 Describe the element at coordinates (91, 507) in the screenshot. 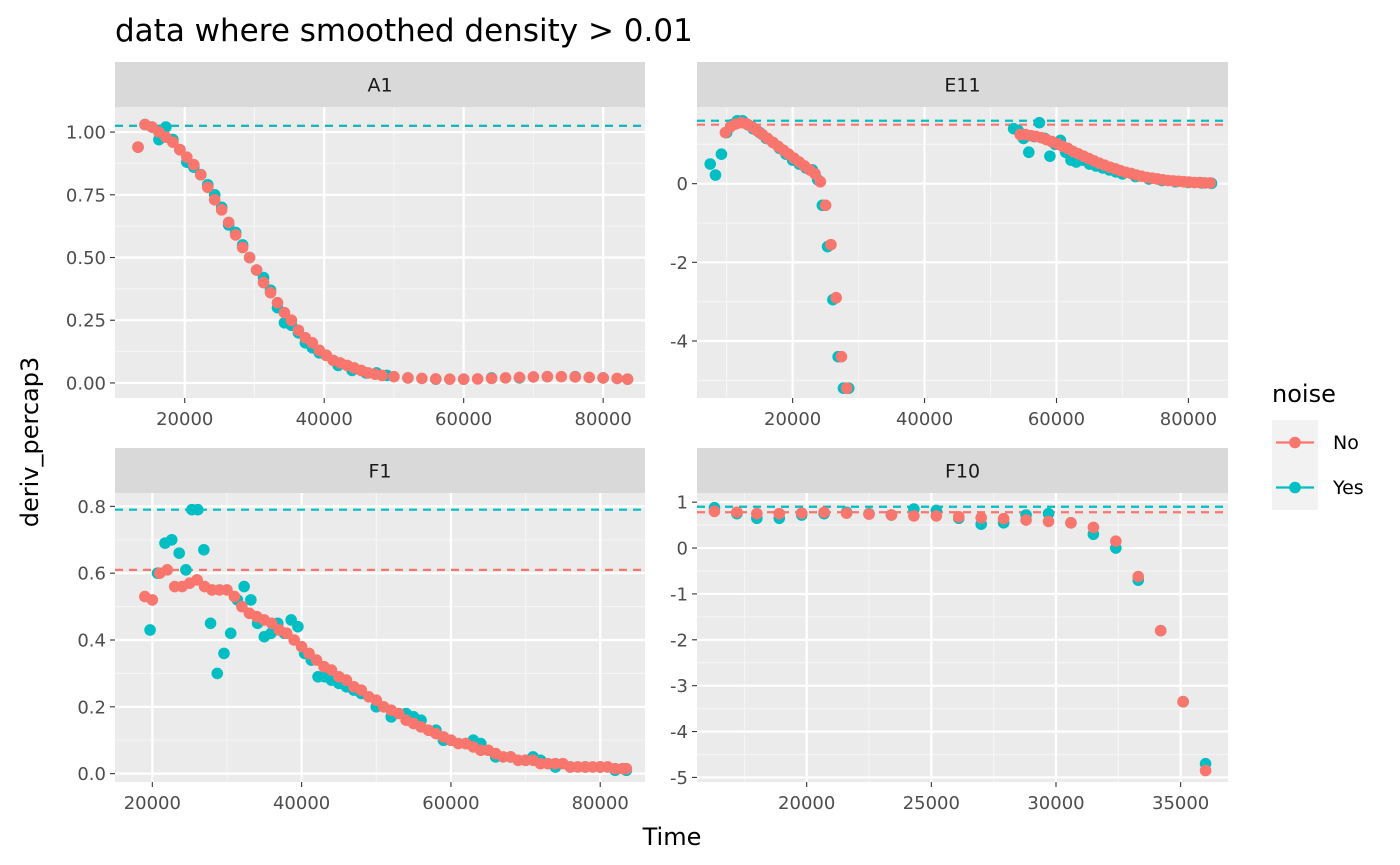

I see `y-tick-label: 0.8` at that location.